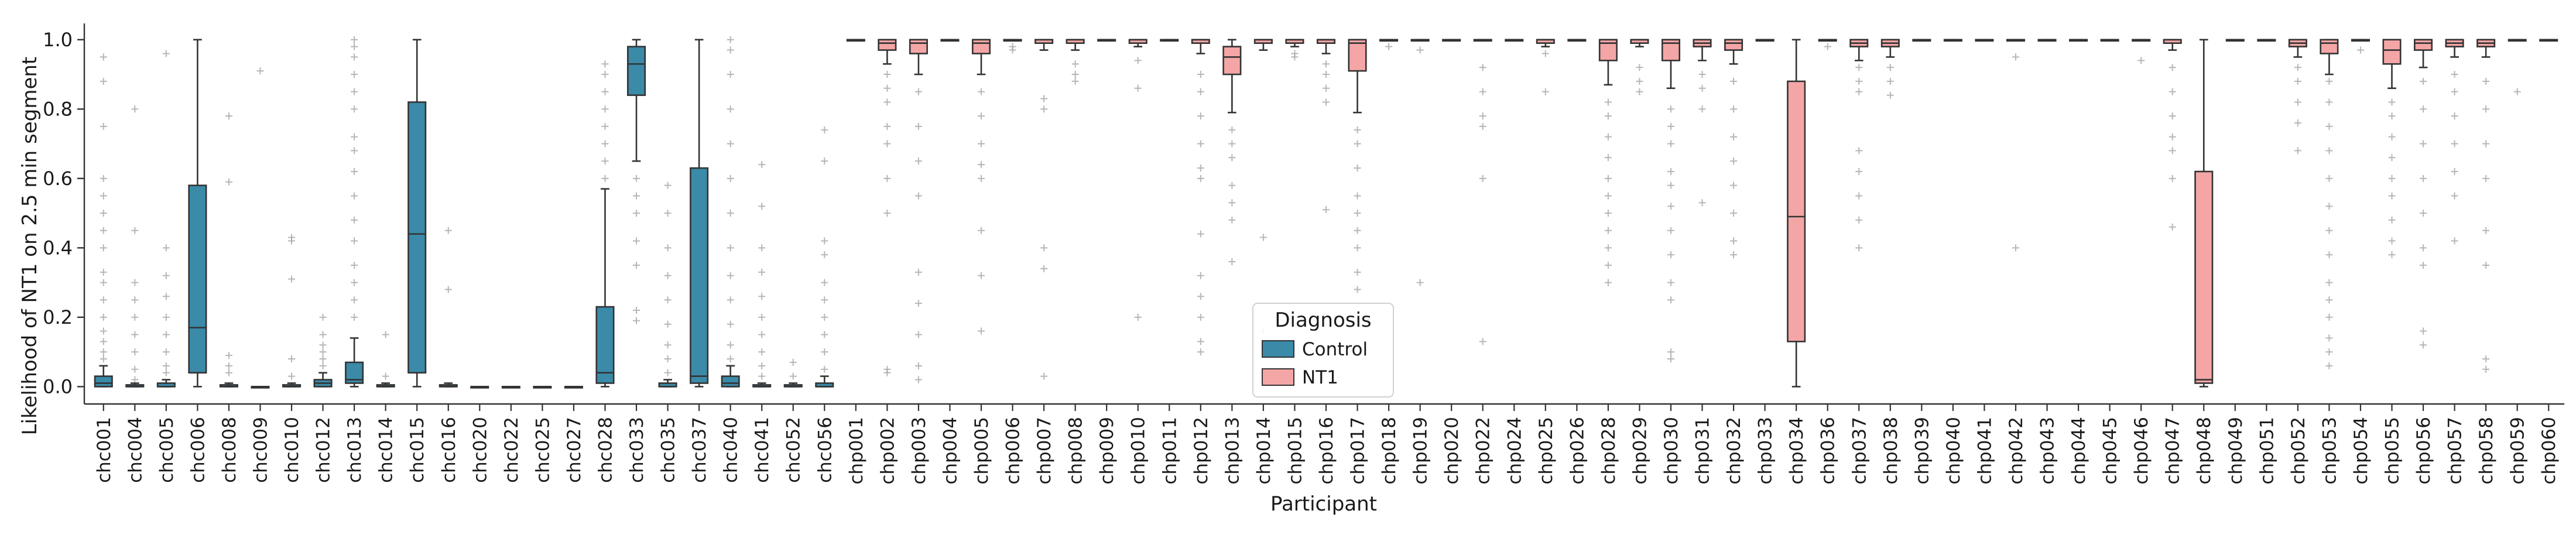  What do you see at coordinates (197, 450) in the screenshot?
I see `x-tick-label: chc006` at bounding box center [197, 450].